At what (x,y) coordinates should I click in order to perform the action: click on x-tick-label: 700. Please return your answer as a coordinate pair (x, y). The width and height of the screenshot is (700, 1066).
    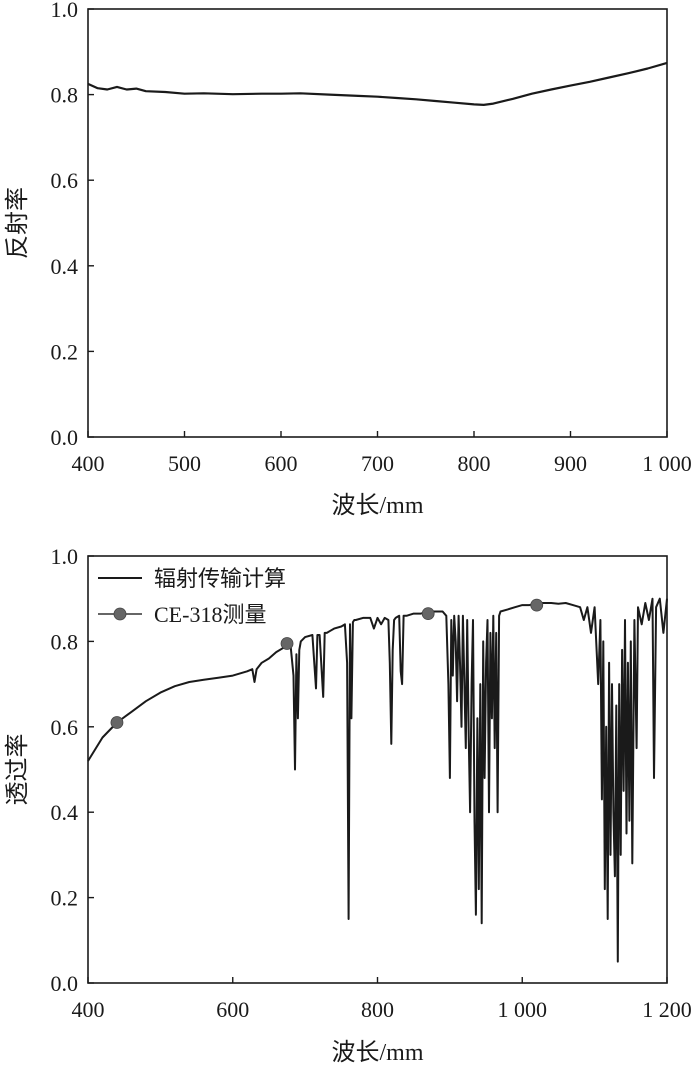
    Looking at the image, I should click on (377, 463).